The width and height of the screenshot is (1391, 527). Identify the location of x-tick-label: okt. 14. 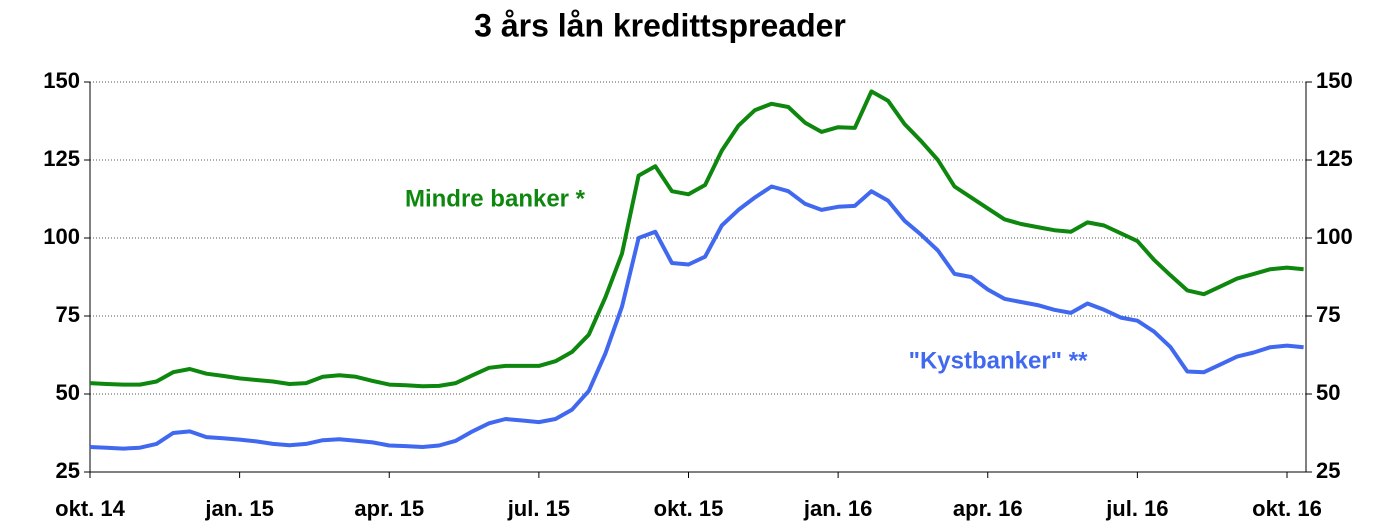
(90, 508).